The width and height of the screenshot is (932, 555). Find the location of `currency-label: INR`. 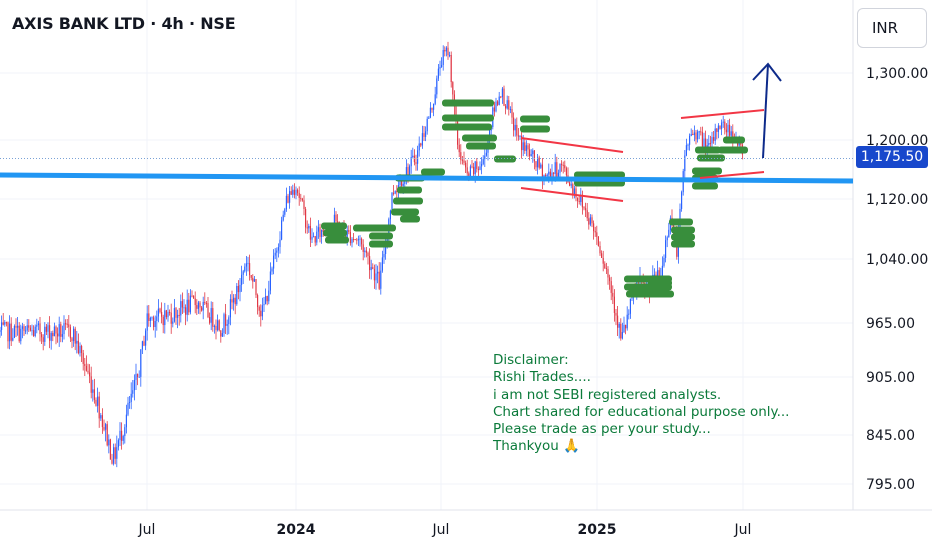

currency-label: INR is located at coordinates (892, 28).